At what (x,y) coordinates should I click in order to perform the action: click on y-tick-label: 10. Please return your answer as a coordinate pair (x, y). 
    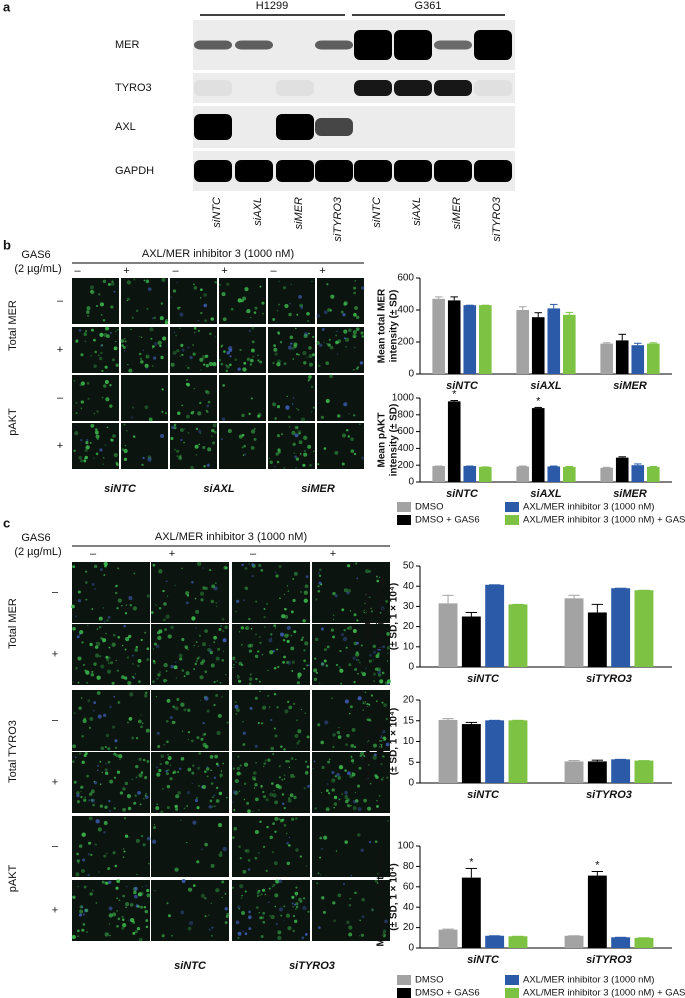
    Looking at the image, I should click on (409, 741).